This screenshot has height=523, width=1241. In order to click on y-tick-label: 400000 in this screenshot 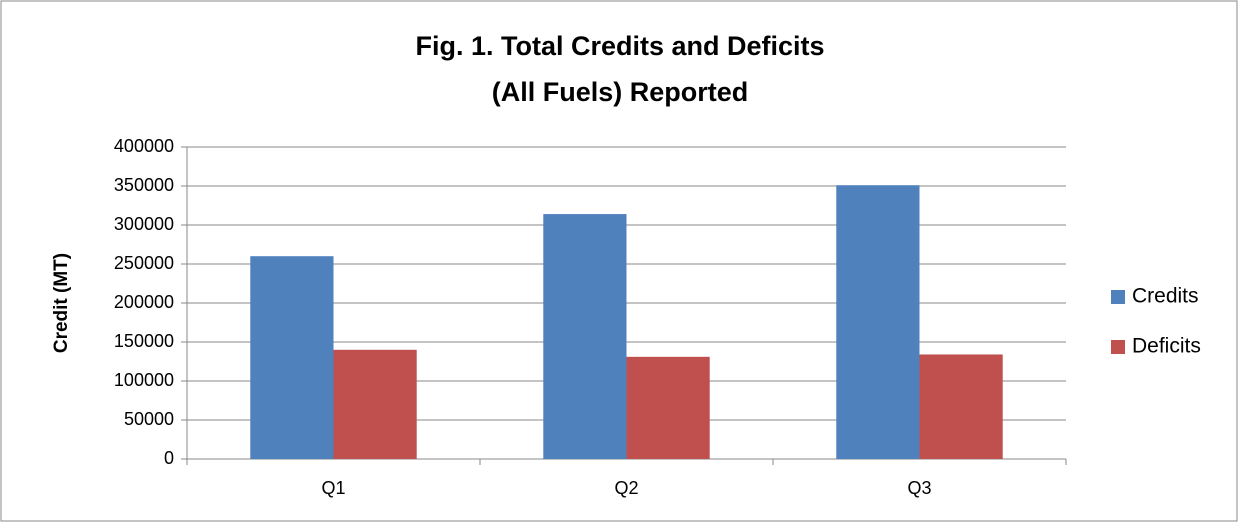, I will do `click(144, 146)`.